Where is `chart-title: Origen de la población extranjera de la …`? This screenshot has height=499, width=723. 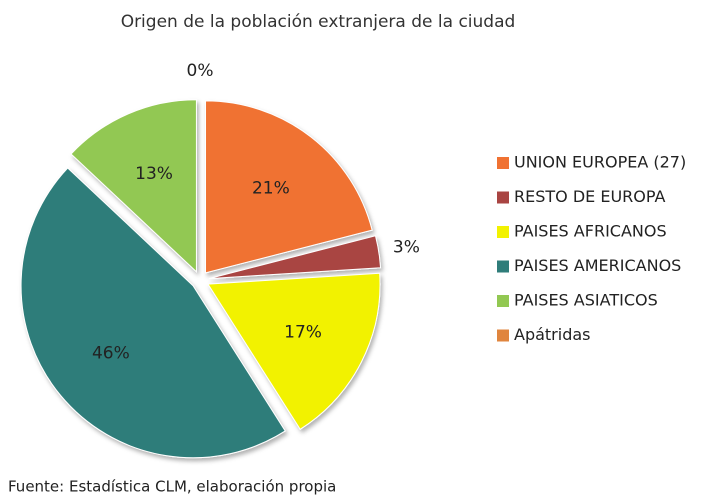 chart-title: Origen de la población extranjera de la … is located at coordinates (318, 22).